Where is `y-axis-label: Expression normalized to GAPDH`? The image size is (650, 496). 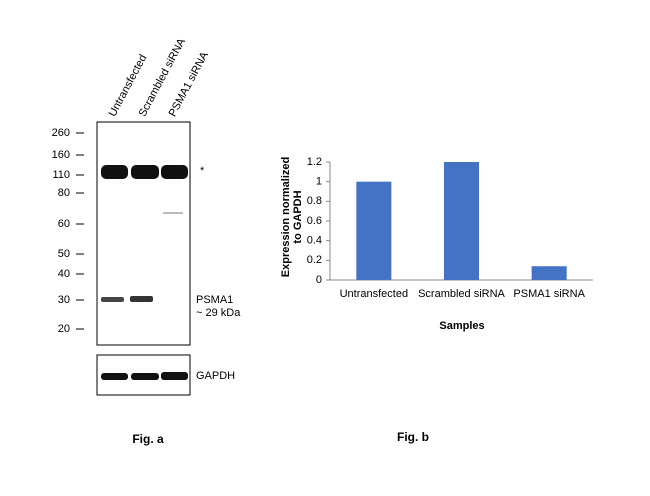
y-axis-label: Expression normalized to GAPDH is located at coordinates (292, 217).